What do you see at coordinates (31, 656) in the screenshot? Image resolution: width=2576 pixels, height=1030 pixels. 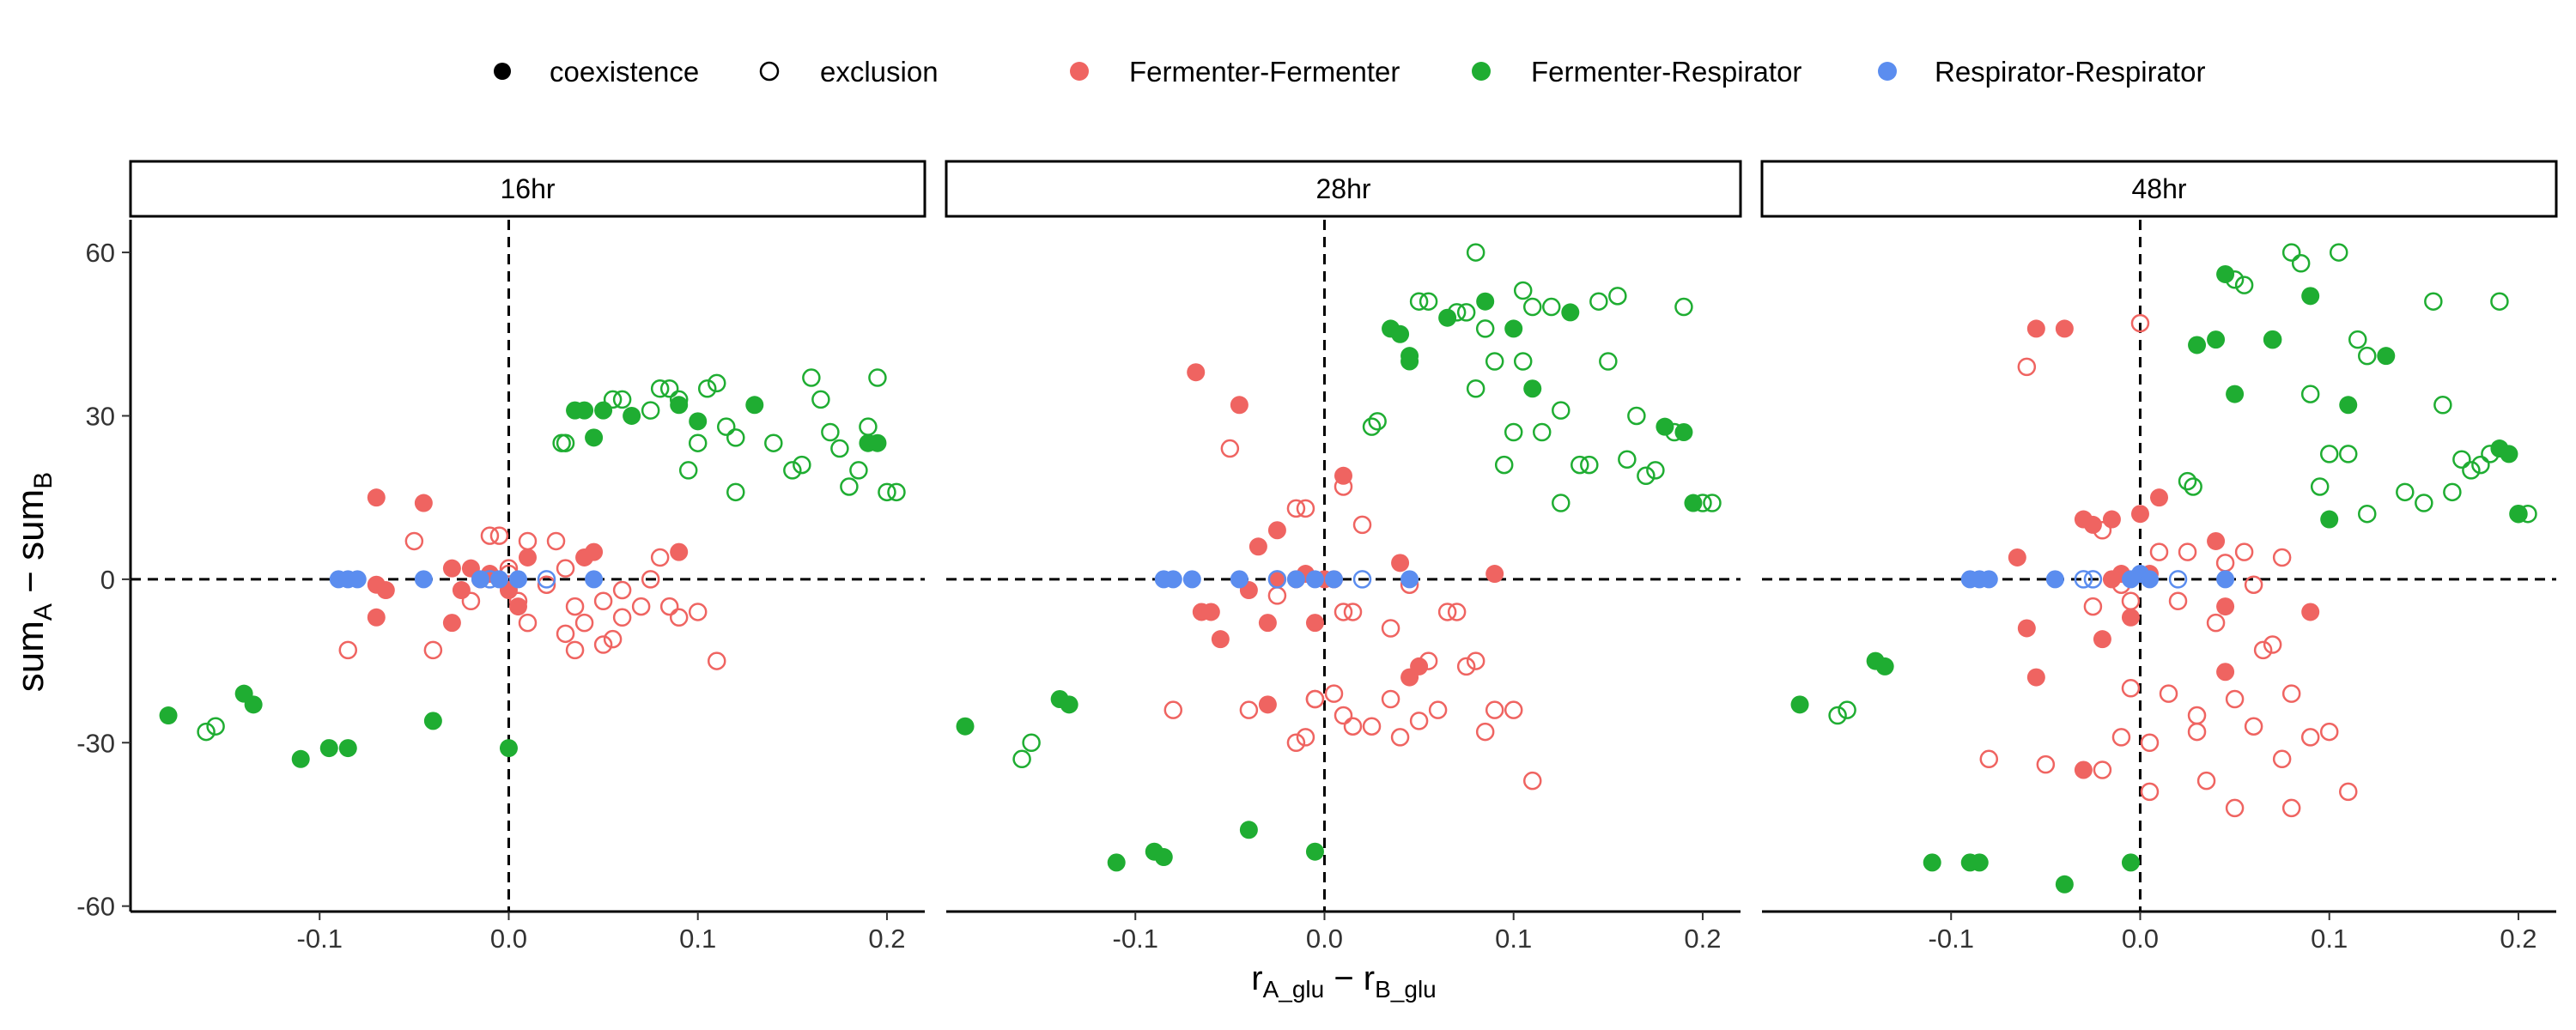 I see `y-axis-title-main: sum` at bounding box center [31, 656].